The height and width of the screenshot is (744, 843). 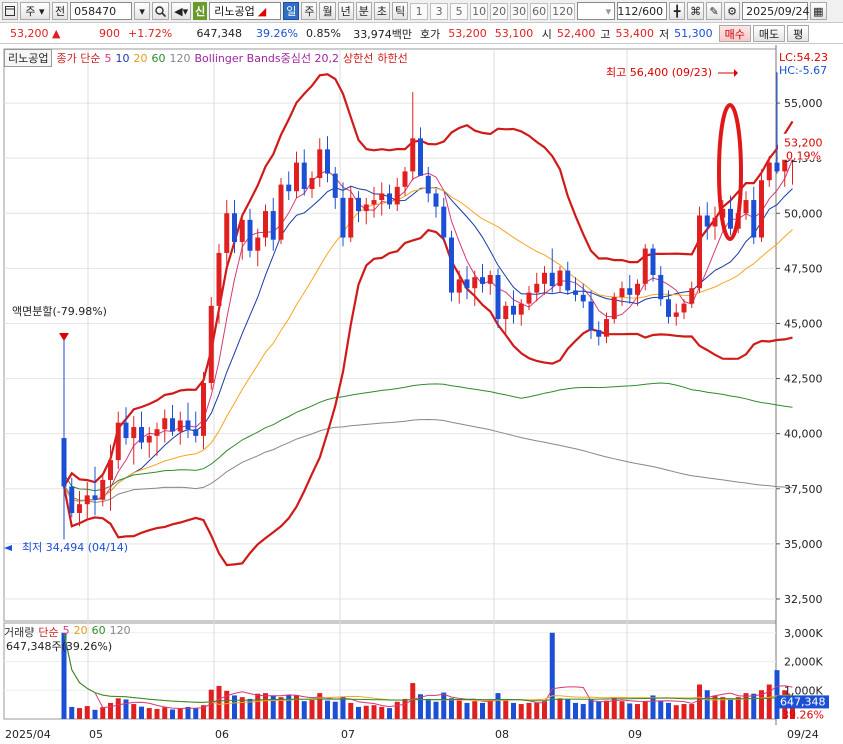 I want to click on ask-label: 호가, so click(x=430, y=34).